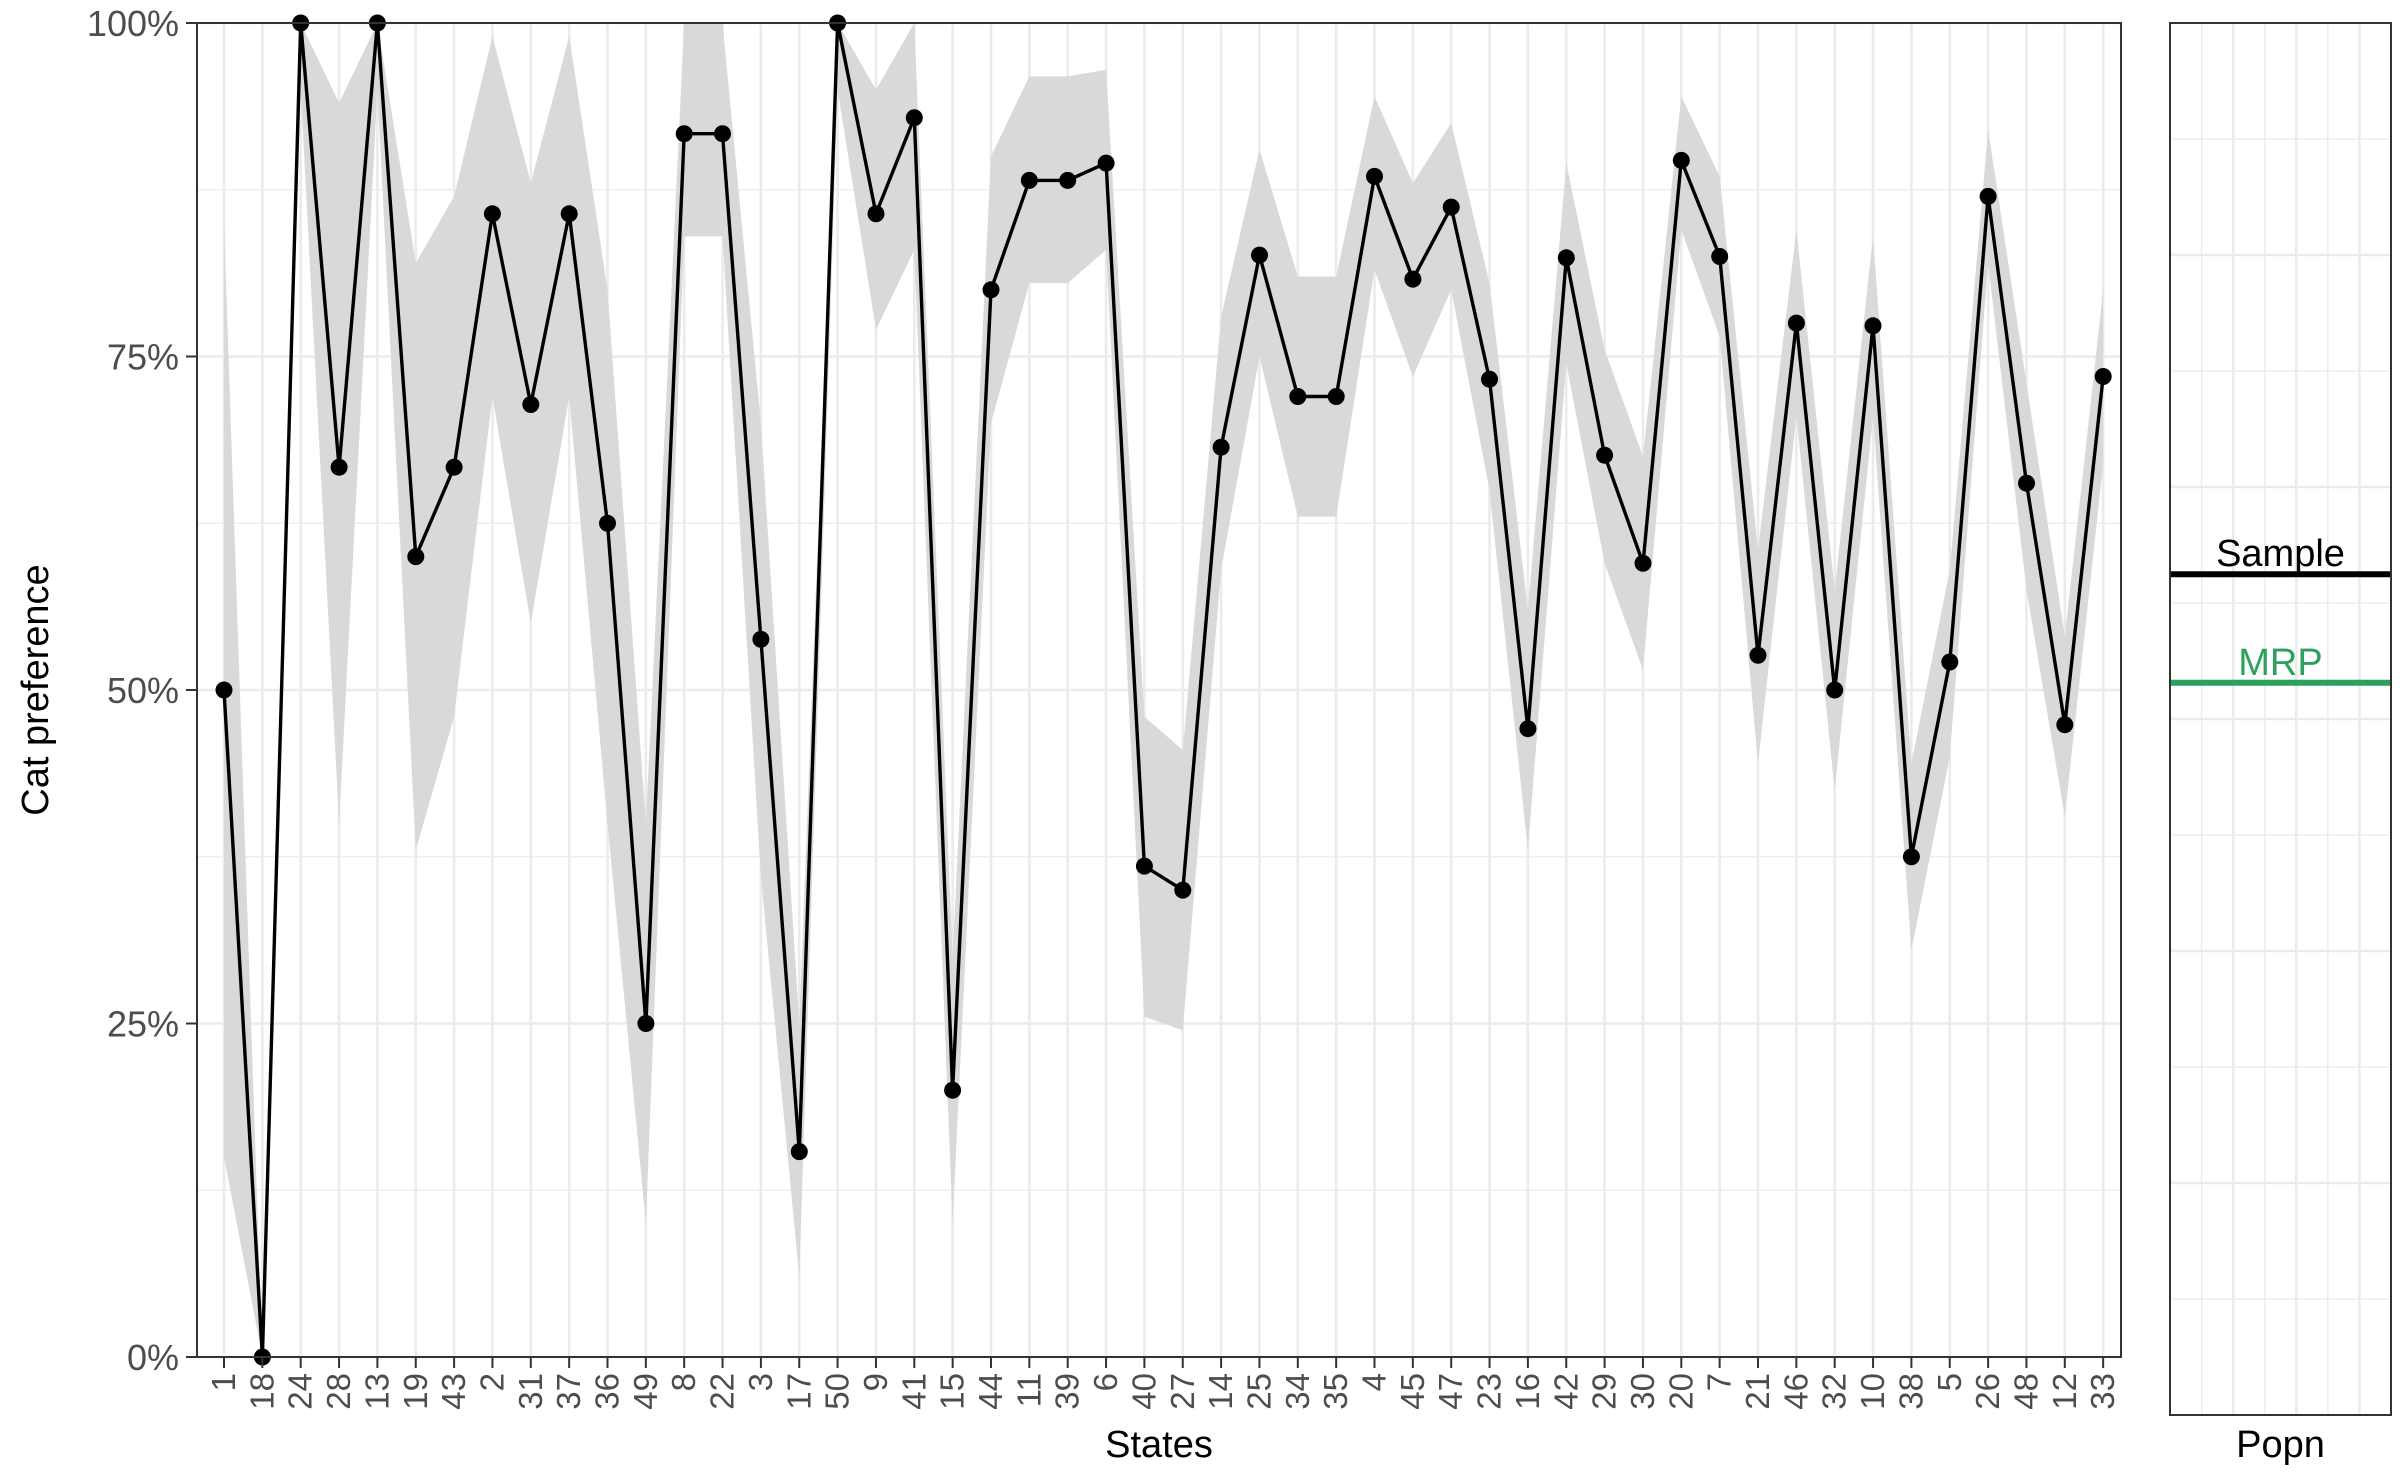 The height and width of the screenshot is (1483, 2400). I want to click on side-panel-gridlines, so click(2280, 719).